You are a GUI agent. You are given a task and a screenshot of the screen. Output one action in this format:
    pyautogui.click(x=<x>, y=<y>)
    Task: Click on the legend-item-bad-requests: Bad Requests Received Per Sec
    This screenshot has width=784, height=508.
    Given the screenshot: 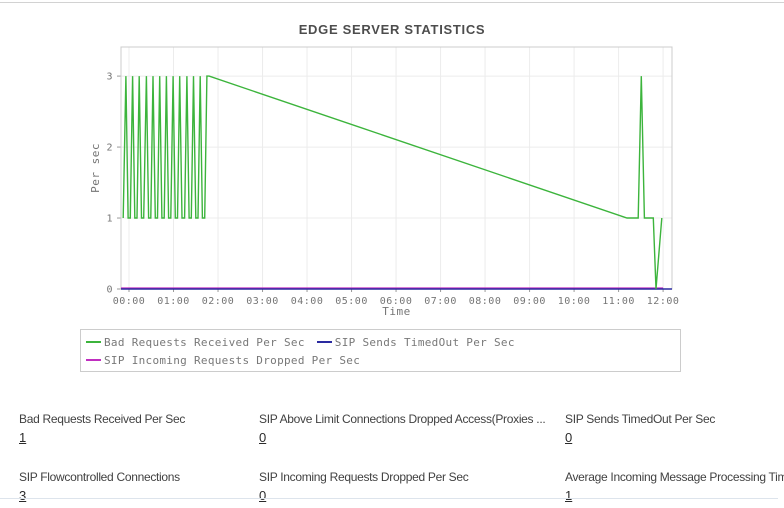 What is the action you would take?
    pyautogui.click(x=195, y=342)
    